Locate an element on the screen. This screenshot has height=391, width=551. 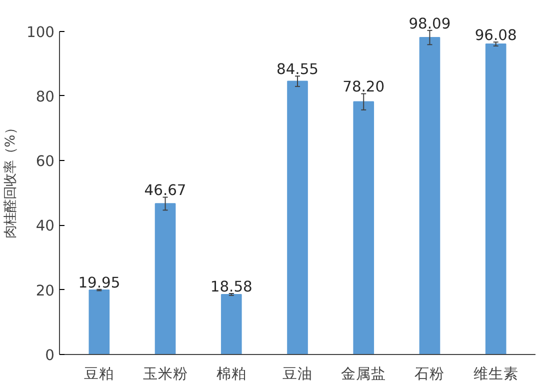
data-label: 78.20 is located at coordinates (363, 87).